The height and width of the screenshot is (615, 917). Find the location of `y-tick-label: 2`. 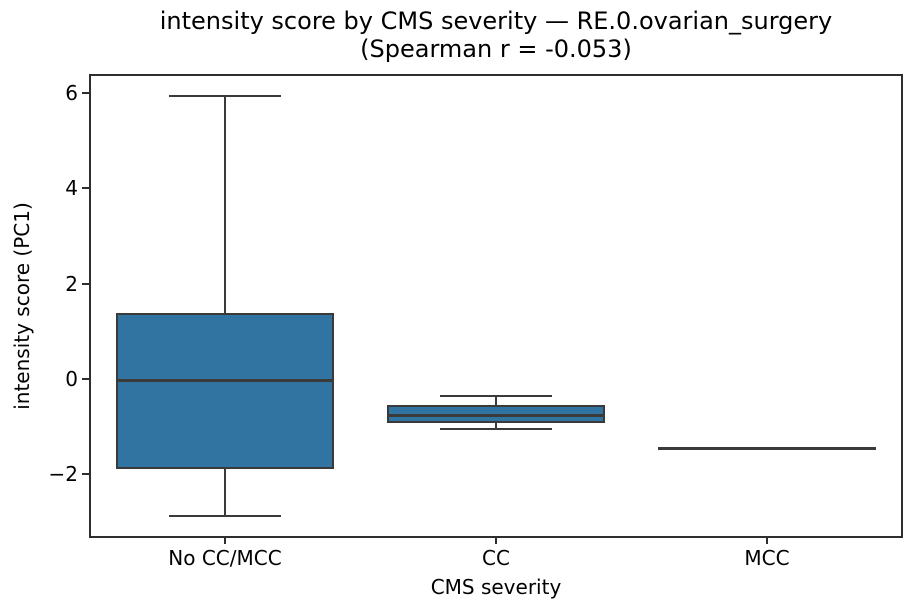

y-tick-label: 2 is located at coordinates (71, 284).